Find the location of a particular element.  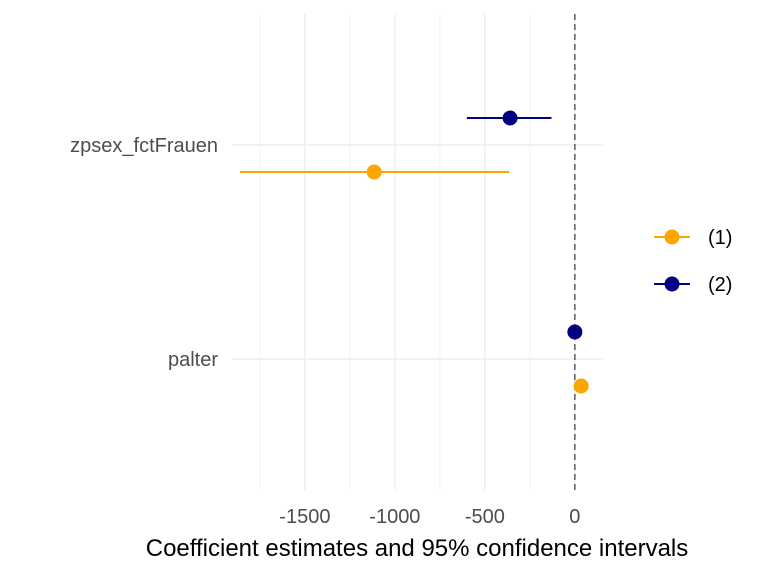

y-tick-label-palter: palter is located at coordinates (193, 360).